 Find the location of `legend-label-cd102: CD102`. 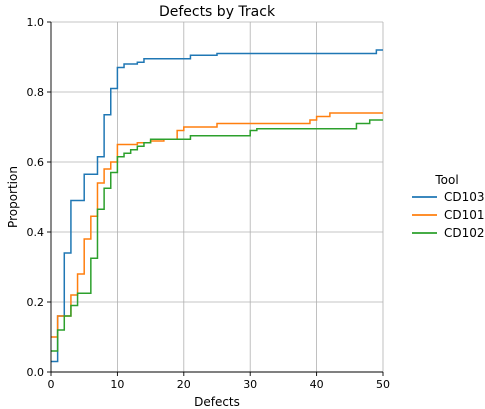

legend-label-cd102: CD102 is located at coordinates (464, 233).